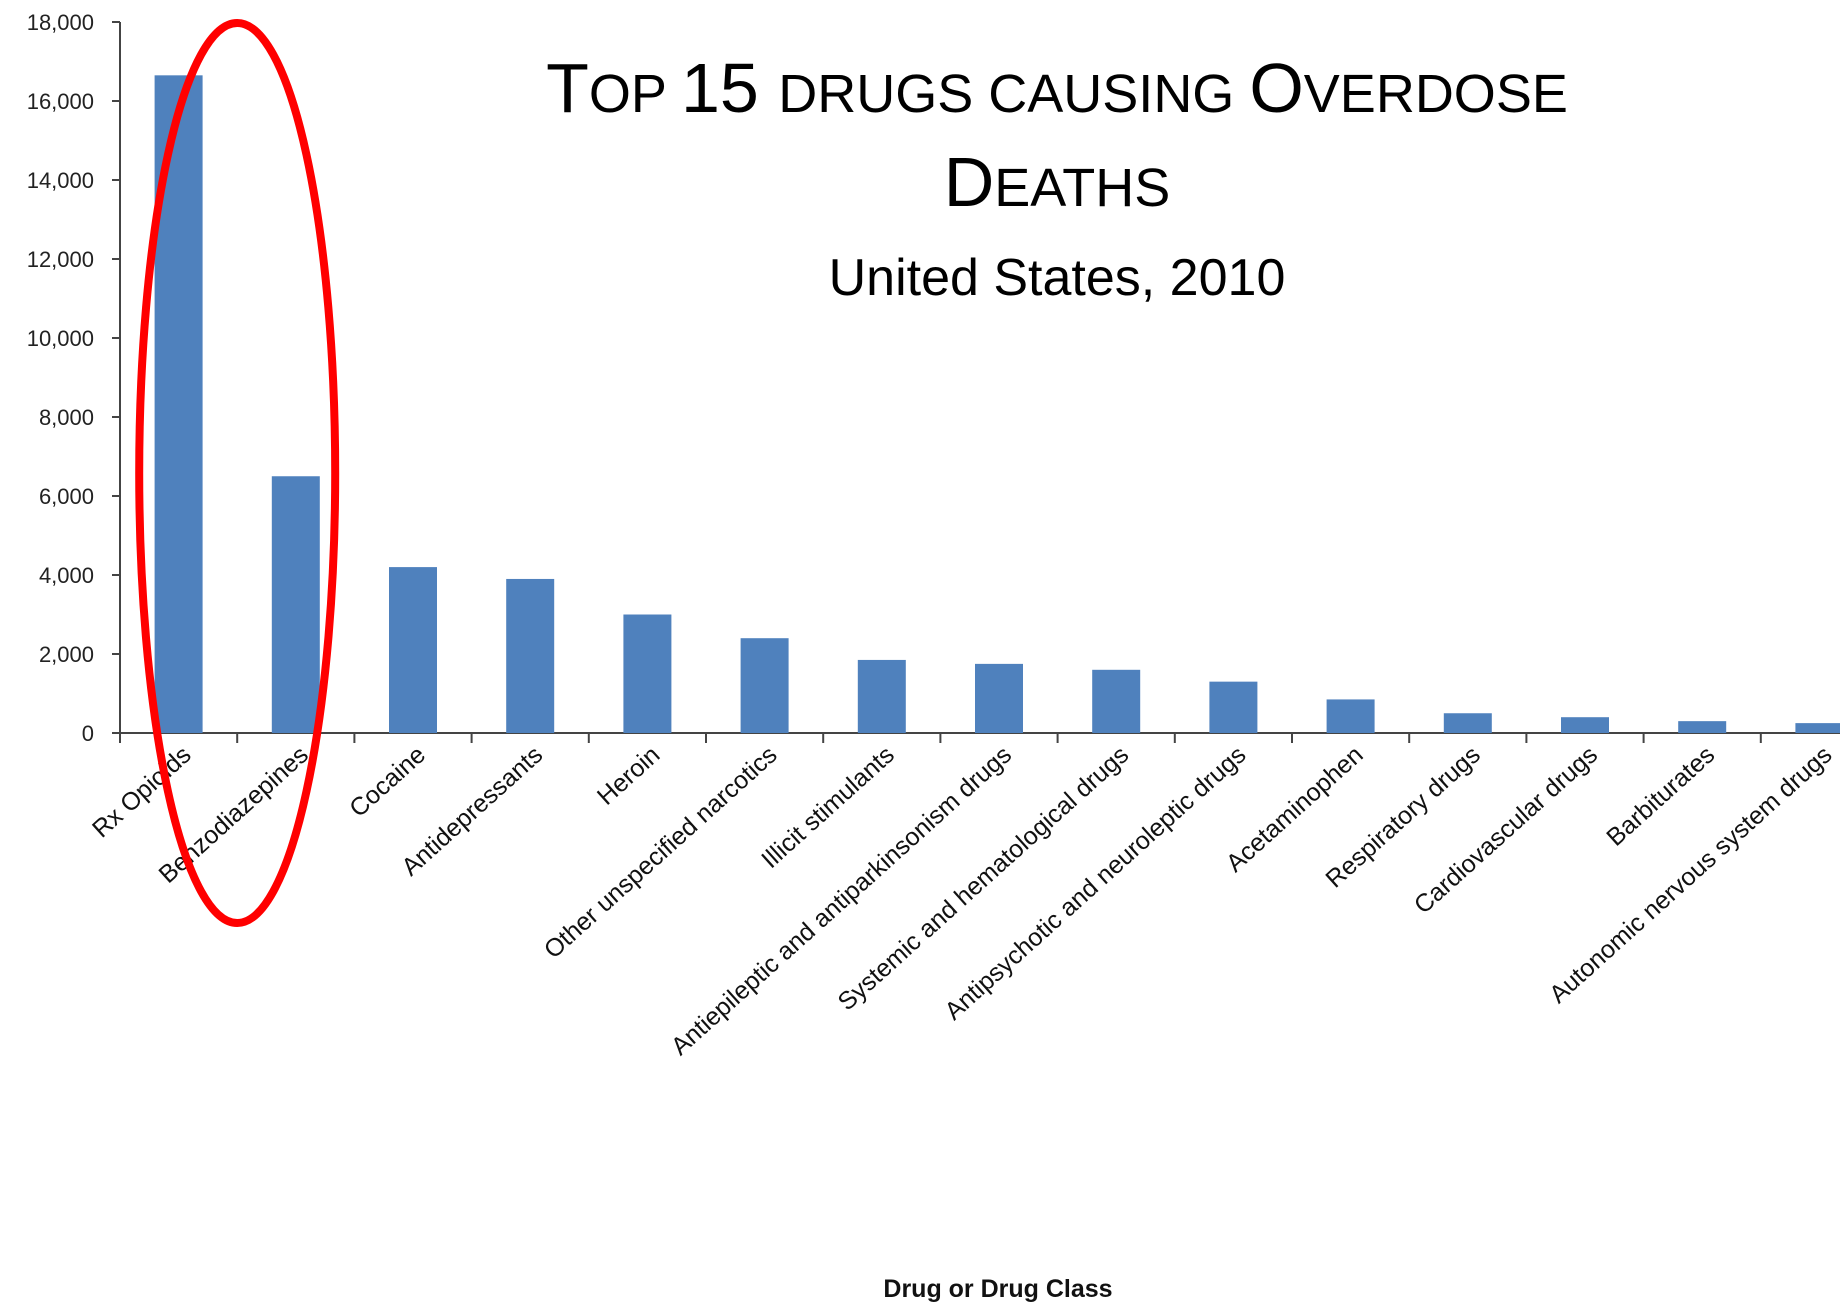 The image size is (1840, 1305). I want to click on y-tick-label: 6,000, so click(66, 496).